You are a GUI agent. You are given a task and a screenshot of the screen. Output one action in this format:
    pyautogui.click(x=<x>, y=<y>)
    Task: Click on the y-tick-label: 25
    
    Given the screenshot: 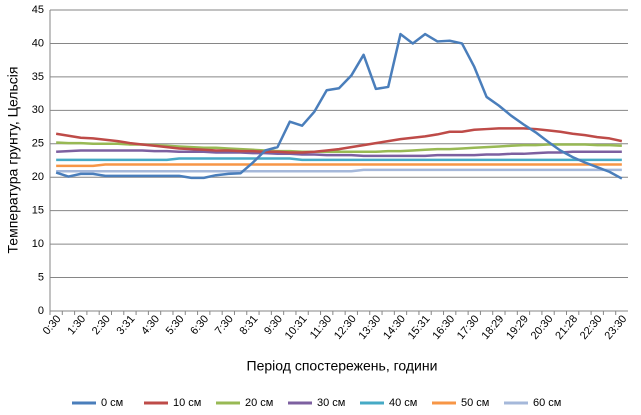 What is the action you would take?
    pyautogui.click(x=38, y=144)
    